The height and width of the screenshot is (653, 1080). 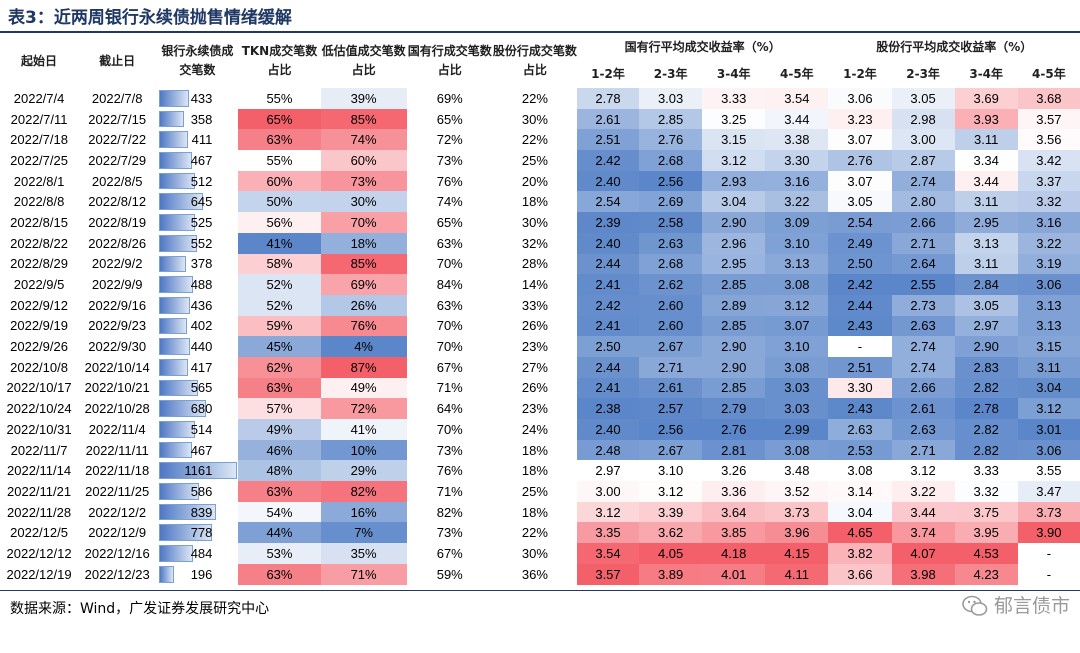 What do you see at coordinates (279, 429) in the screenshot?
I see `tkn-cell: 49%` at bounding box center [279, 429].